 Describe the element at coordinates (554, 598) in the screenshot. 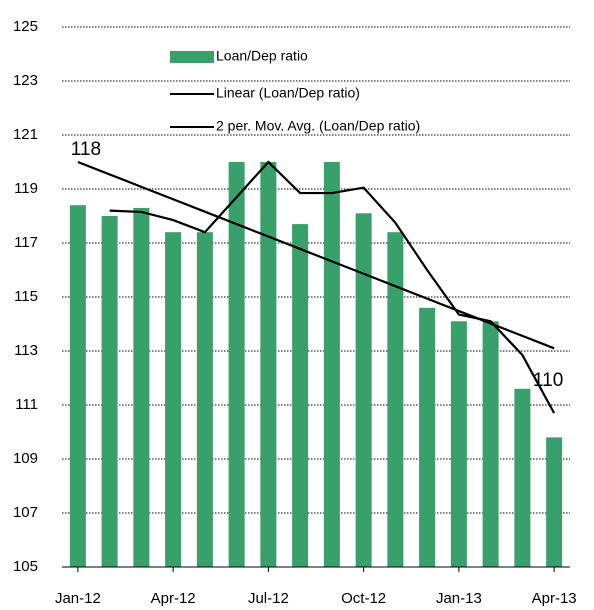

I see `x-tick-label: Apr-13` at that location.